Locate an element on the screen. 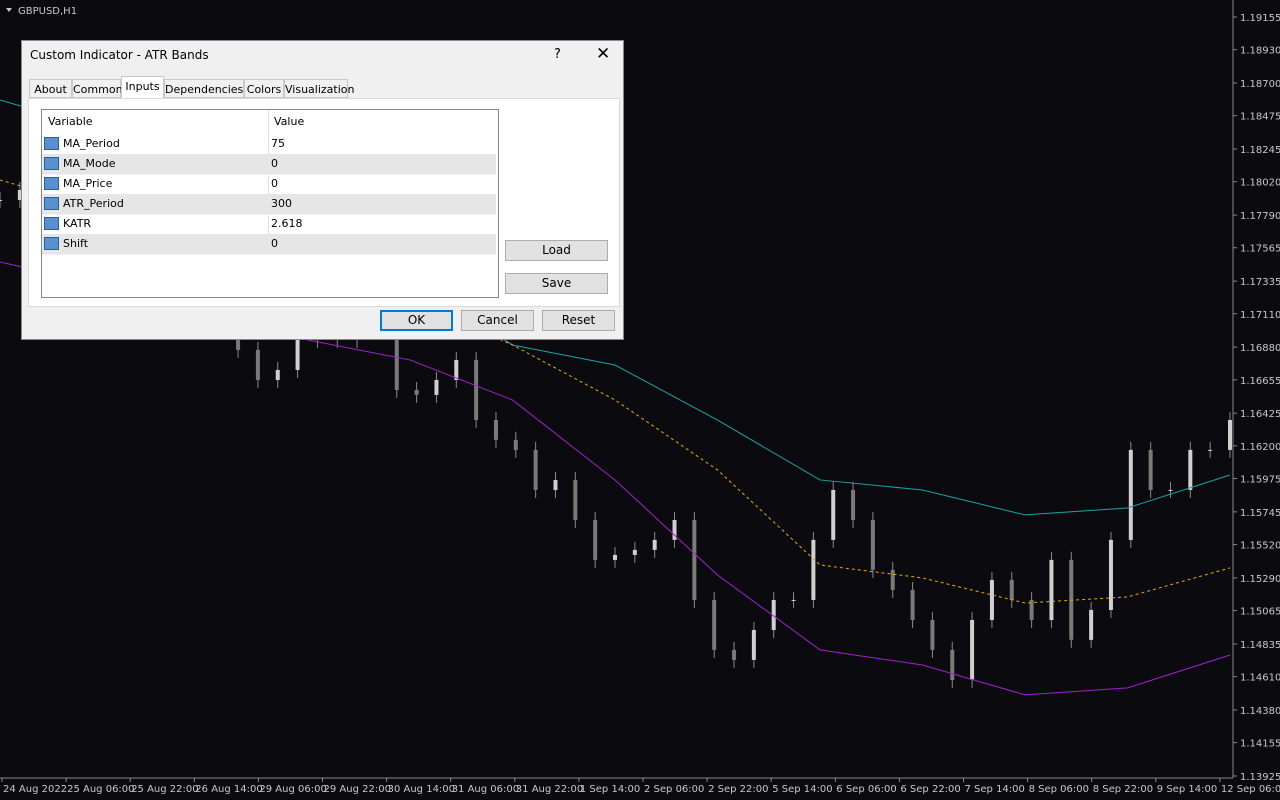  time-label: 31 Aug 06:00 is located at coordinates (485, 789).